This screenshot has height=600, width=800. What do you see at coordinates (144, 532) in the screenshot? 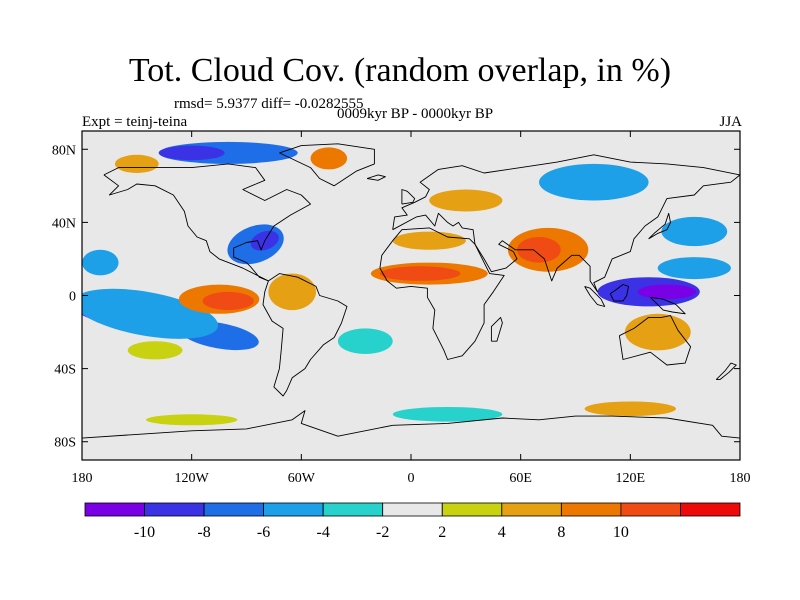
I see `colorbar-label: -10` at bounding box center [144, 532].